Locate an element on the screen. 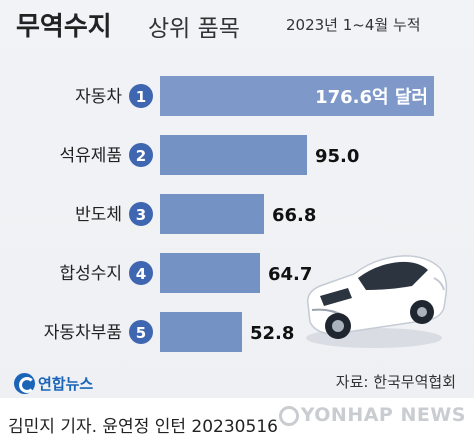 The width and height of the screenshot is (474, 447). credit-line: 김민지 기자. 윤연정 인턴 20230516 is located at coordinates (143, 427).